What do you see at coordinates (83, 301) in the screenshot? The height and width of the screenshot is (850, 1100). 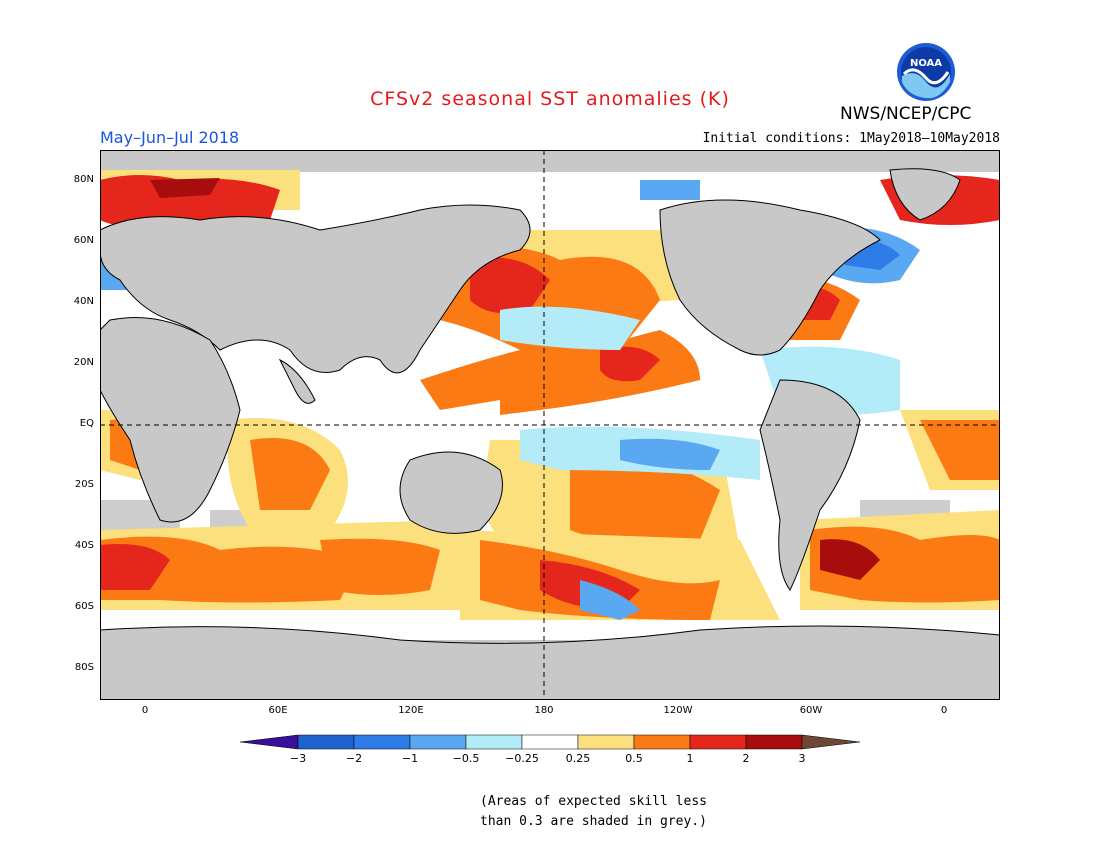 I see `lat-label: 40N` at bounding box center [83, 301].